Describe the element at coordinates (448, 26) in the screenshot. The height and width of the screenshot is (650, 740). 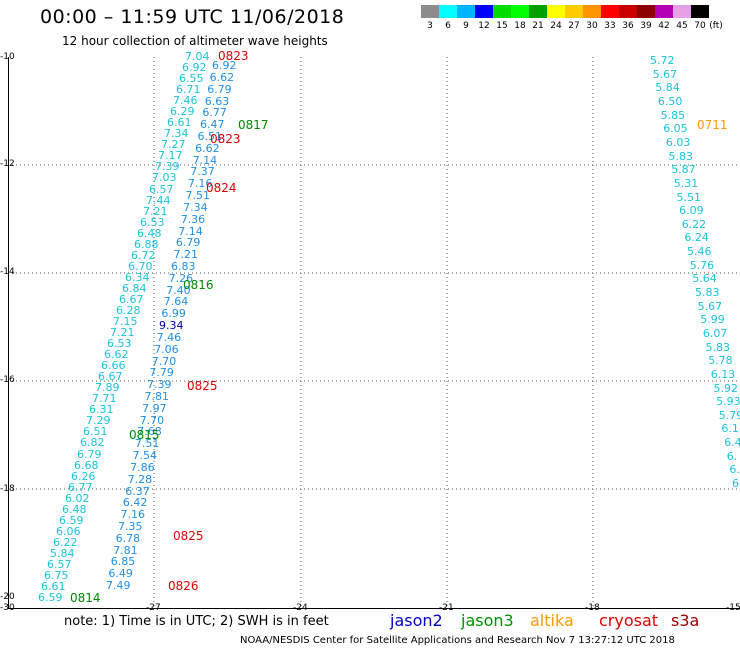
I see `legend-value: 6` at that location.